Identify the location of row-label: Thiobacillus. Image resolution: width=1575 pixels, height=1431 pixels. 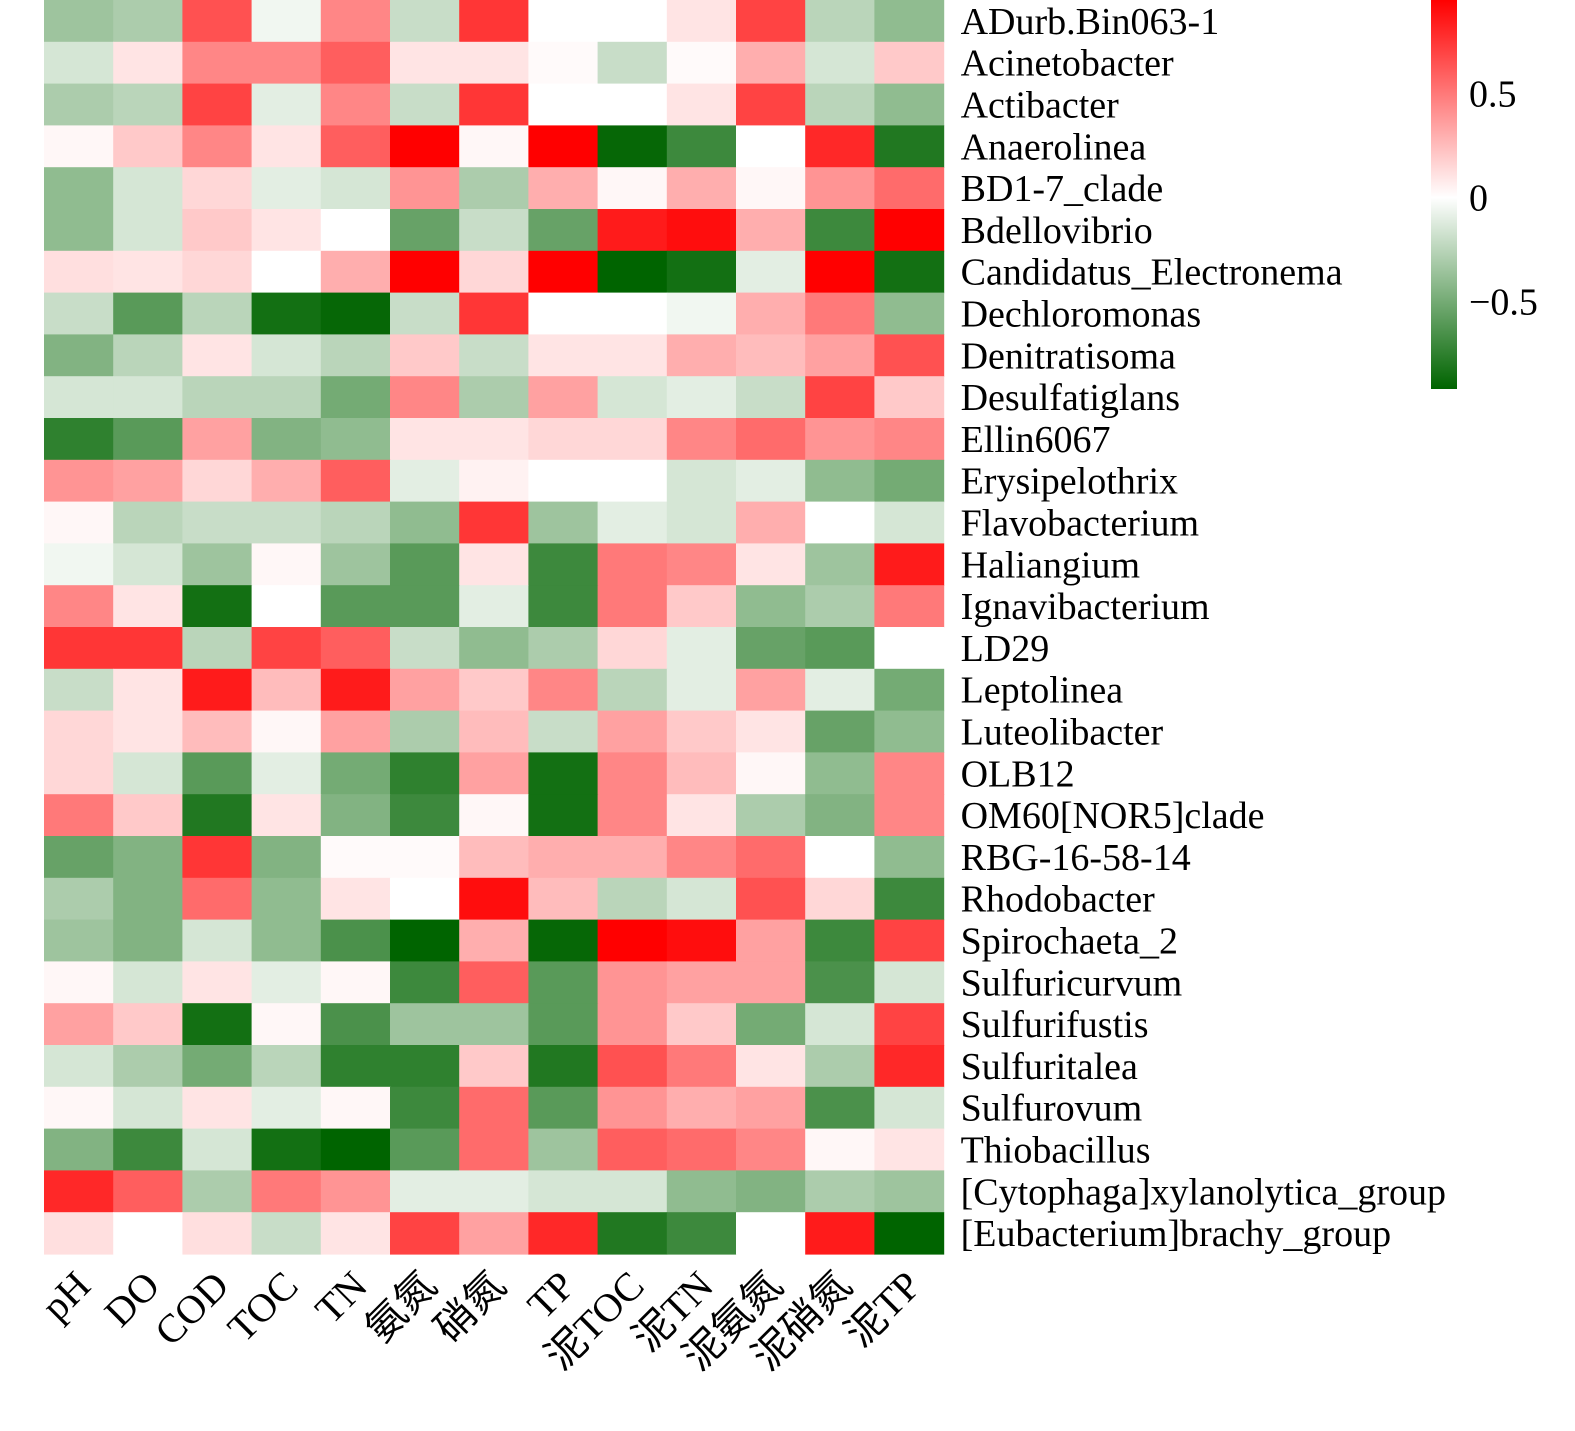
(1056, 1151).